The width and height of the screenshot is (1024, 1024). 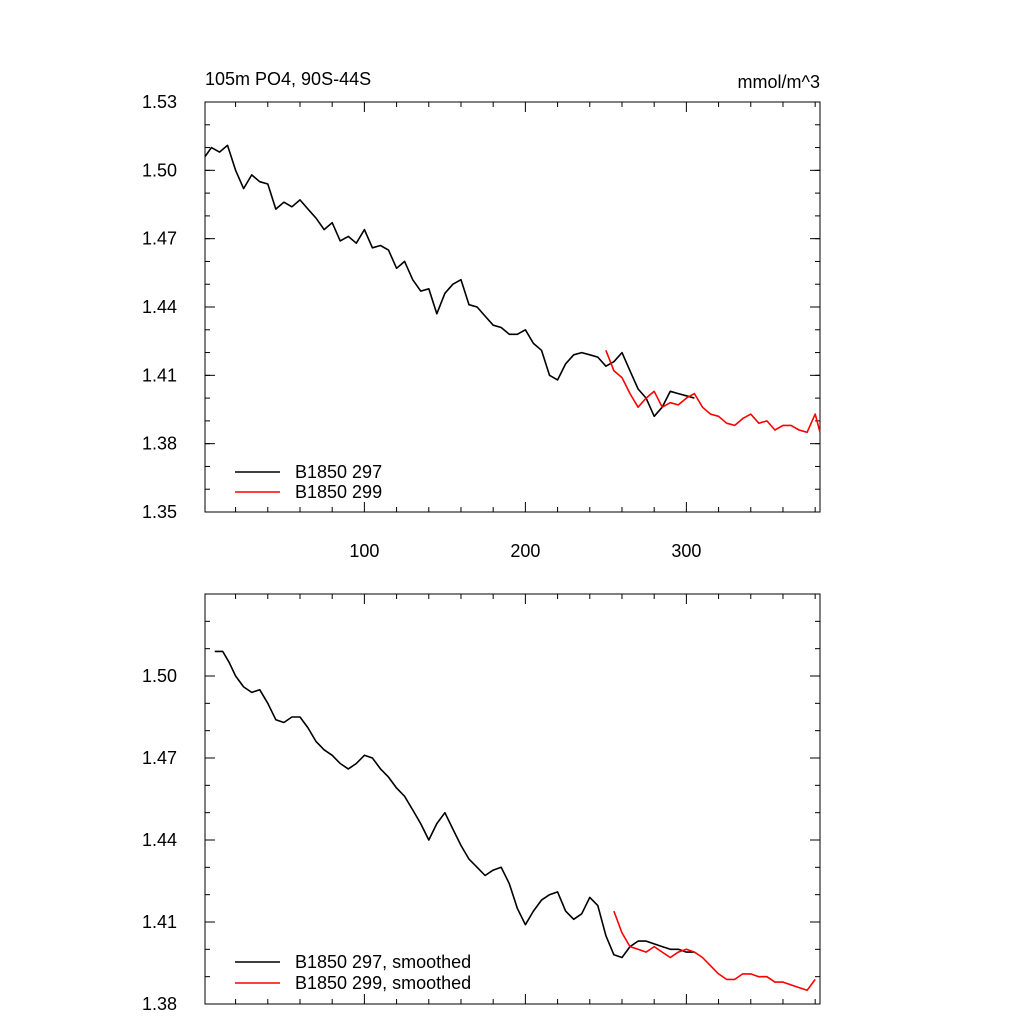 What do you see at coordinates (159, 676) in the screenshot?
I see `bottom-ytick-label: 1.50` at bounding box center [159, 676].